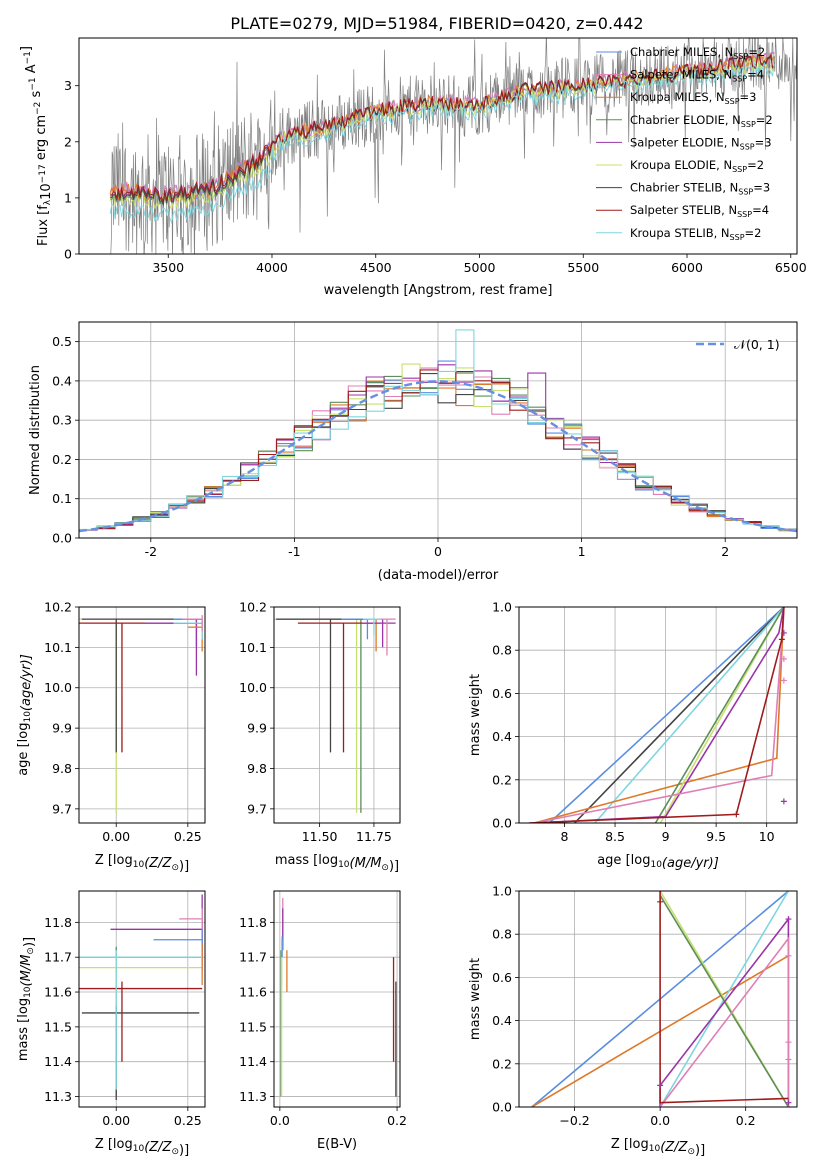  Describe the element at coordinates (253, 922) in the screenshot. I see `y-tick-label: 11.8` at that location.